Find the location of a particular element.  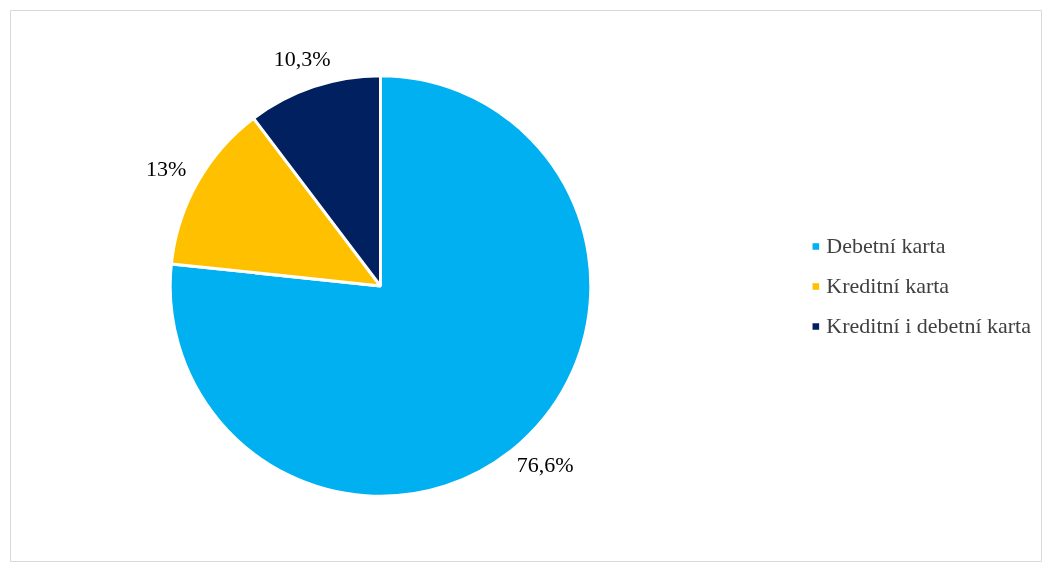

legend-label: Kreditní i debetní karta is located at coordinates (928, 325).